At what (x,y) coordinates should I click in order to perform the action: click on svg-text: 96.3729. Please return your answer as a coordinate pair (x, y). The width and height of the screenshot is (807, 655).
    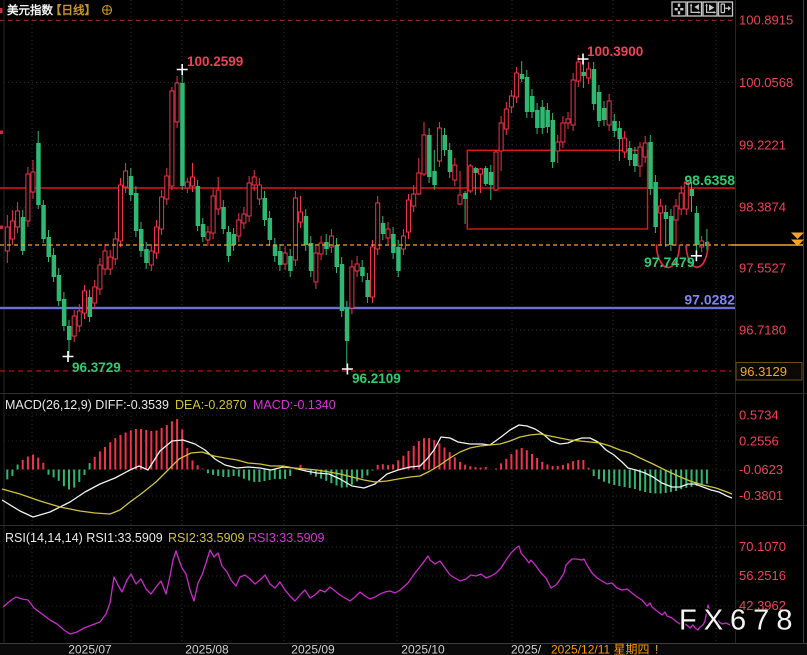
    Looking at the image, I should click on (96, 367).